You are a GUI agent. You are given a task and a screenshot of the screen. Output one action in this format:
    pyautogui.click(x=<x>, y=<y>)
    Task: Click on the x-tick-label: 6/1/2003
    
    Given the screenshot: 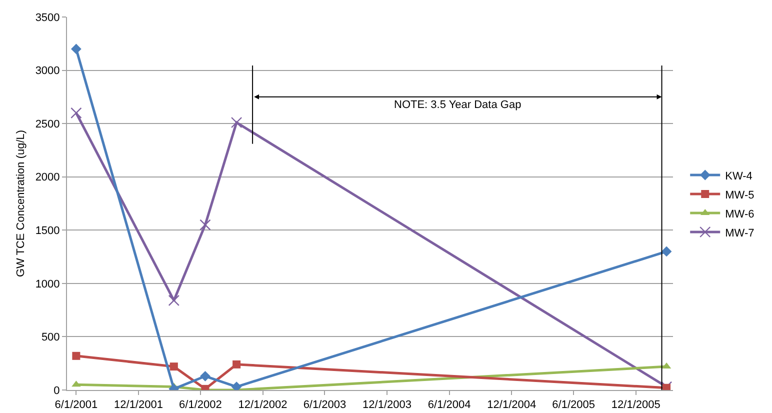 What is the action you would take?
    pyautogui.click(x=324, y=405)
    